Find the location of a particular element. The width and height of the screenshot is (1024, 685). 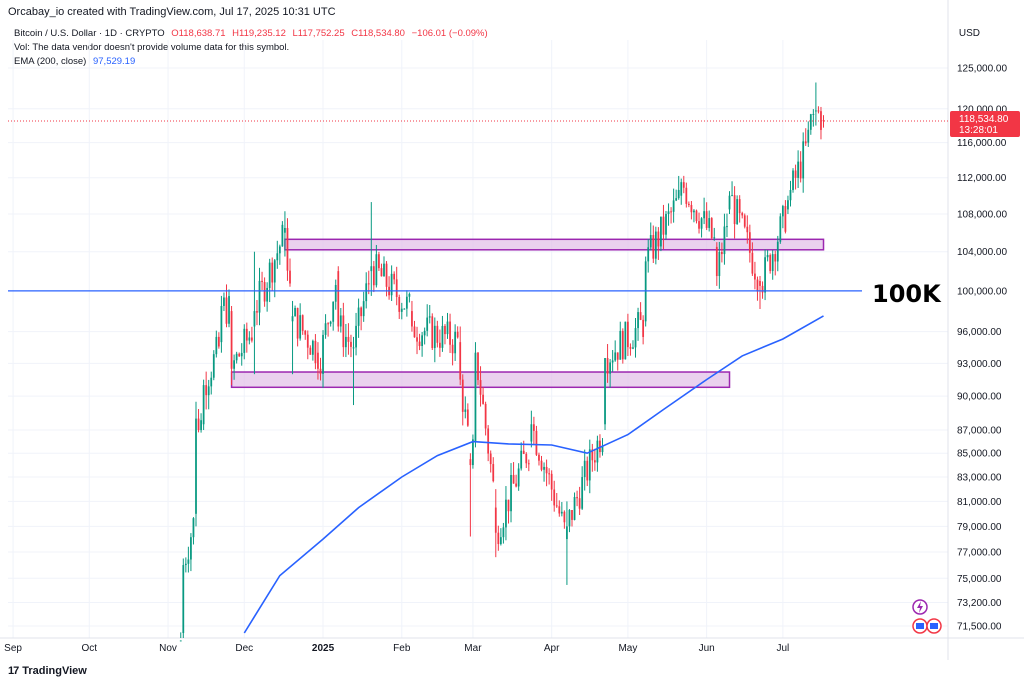

x-tick-label: Nov is located at coordinates (168, 648).